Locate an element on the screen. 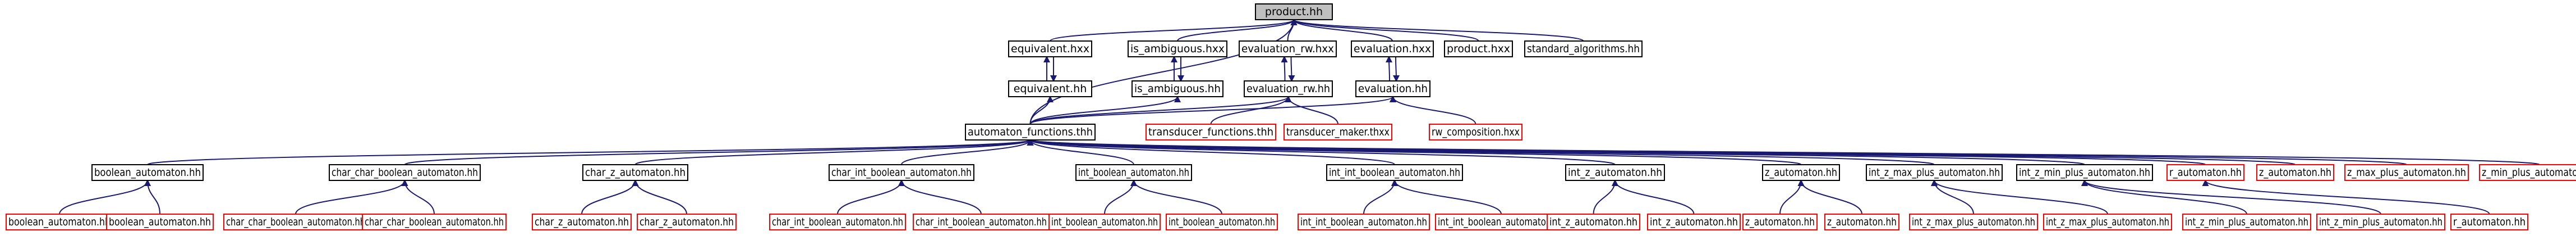 This screenshot has width=2576, height=240. node-ccb1: char_char_boolean_automaton.hh is located at coordinates (295, 222).